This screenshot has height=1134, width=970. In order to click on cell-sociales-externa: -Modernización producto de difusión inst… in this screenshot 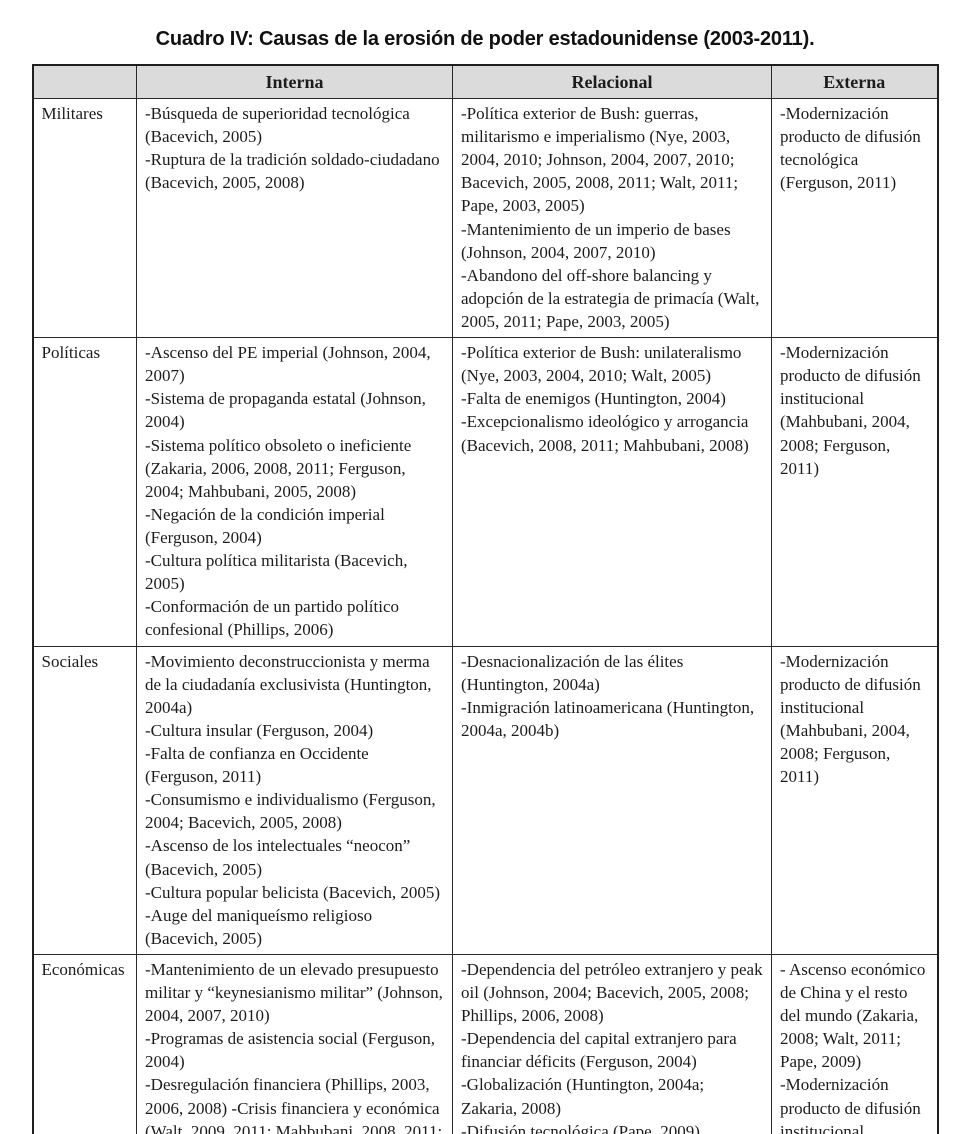, I will do `click(854, 800)`.